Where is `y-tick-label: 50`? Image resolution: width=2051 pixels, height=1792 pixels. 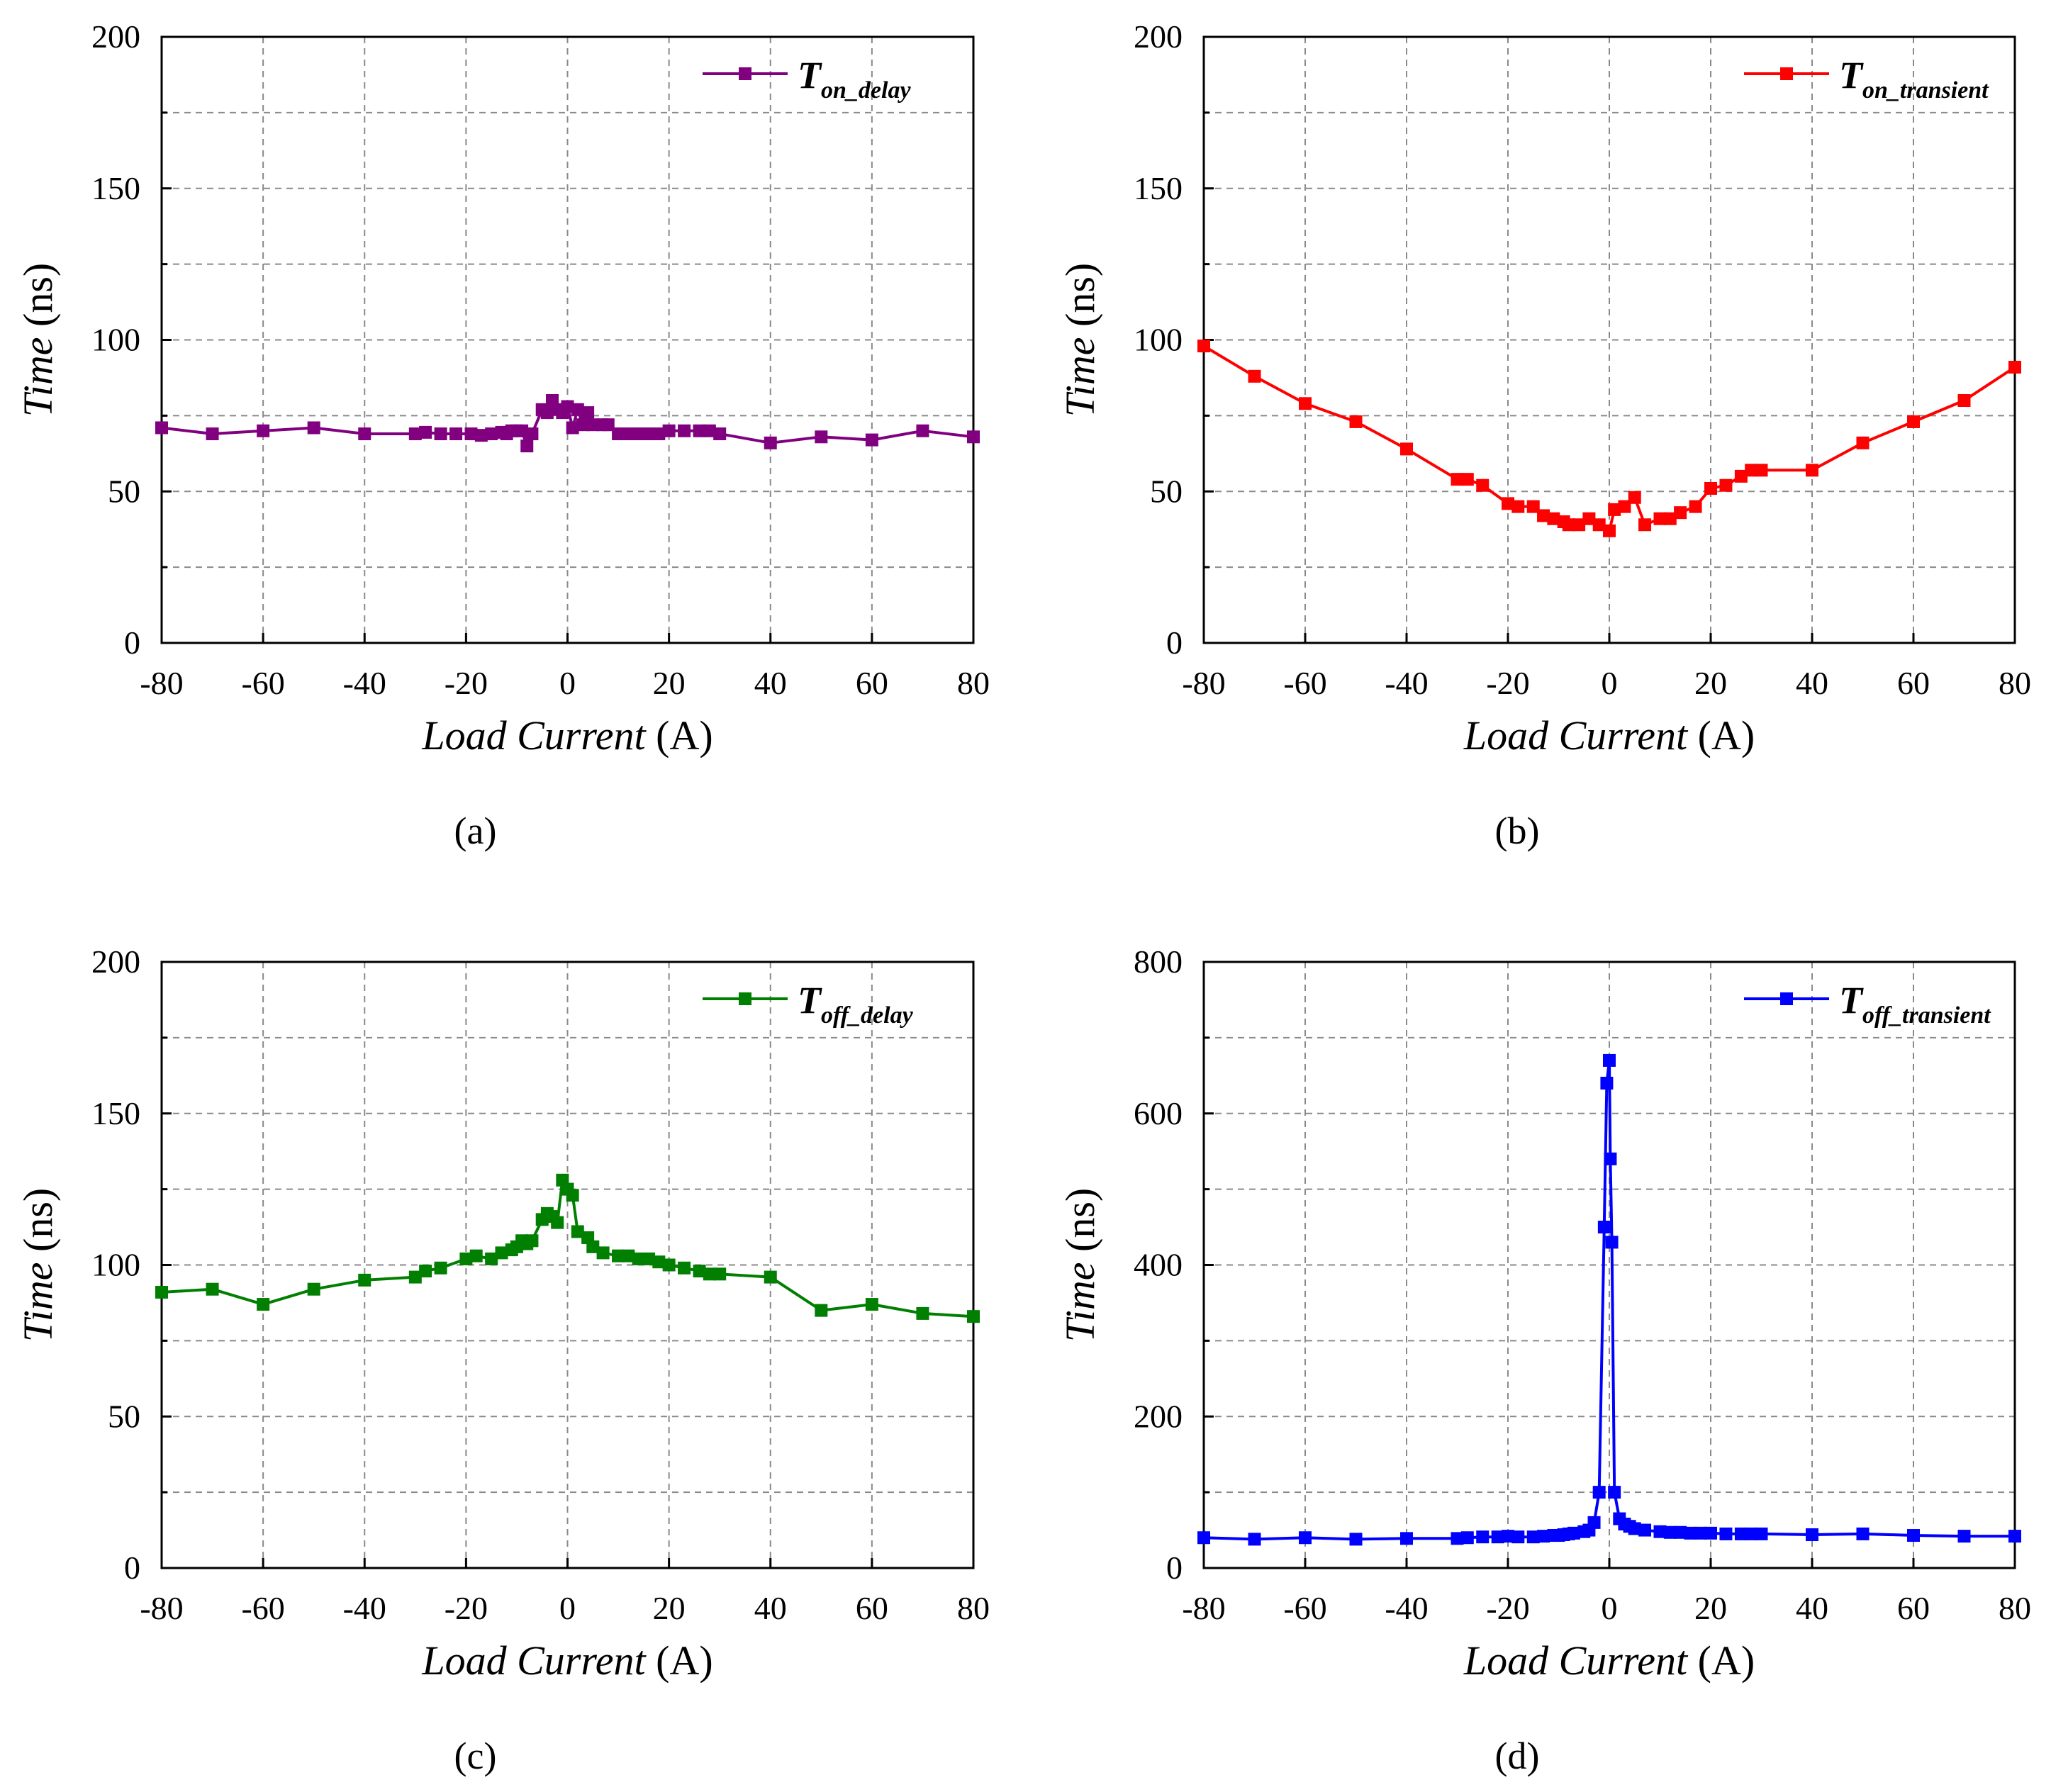
y-tick-label: 50 is located at coordinates (124, 1416).